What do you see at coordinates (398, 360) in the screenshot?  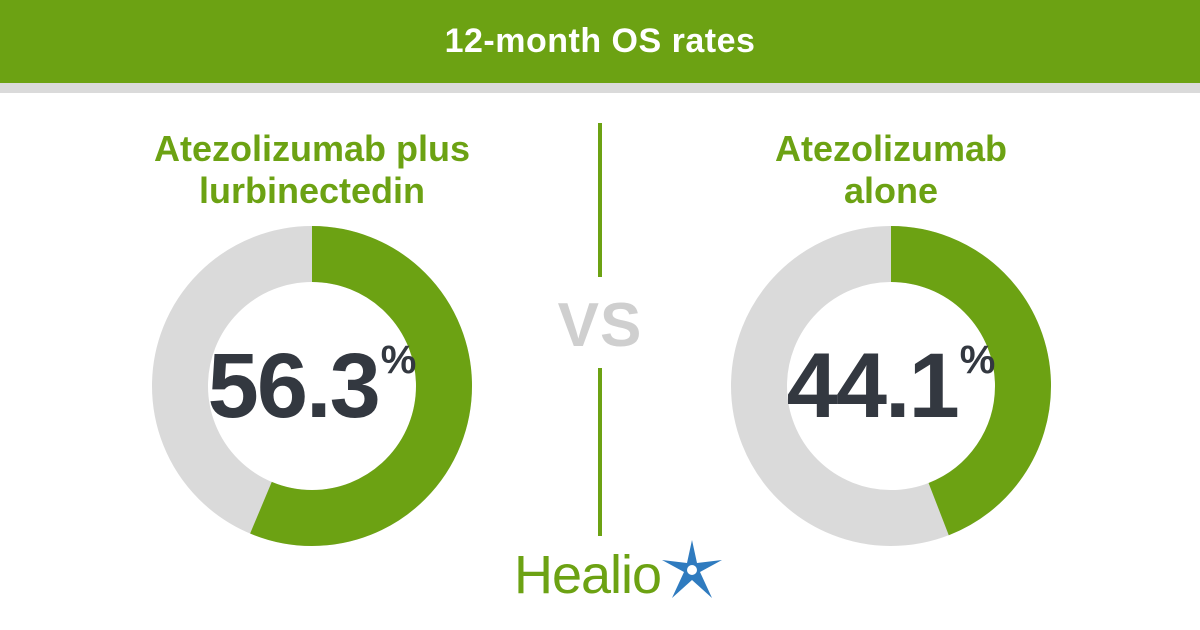 I see `value-unit-left: %` at bounding box center [398, 360].